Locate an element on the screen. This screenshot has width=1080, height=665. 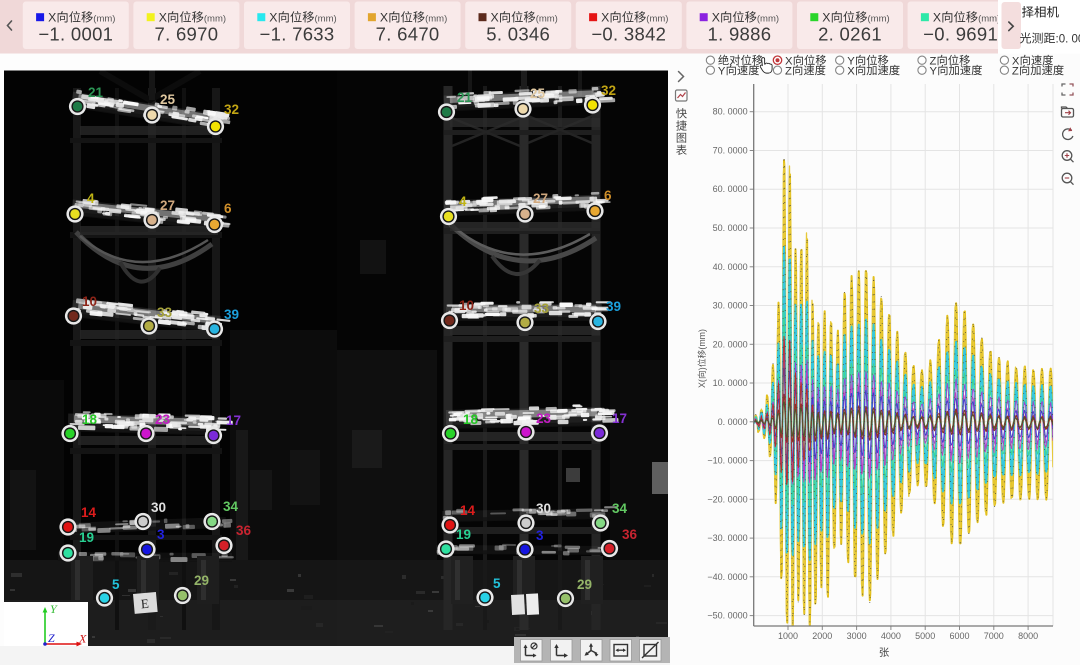
svg-text: 4000 is located at coordinates (891, 636).